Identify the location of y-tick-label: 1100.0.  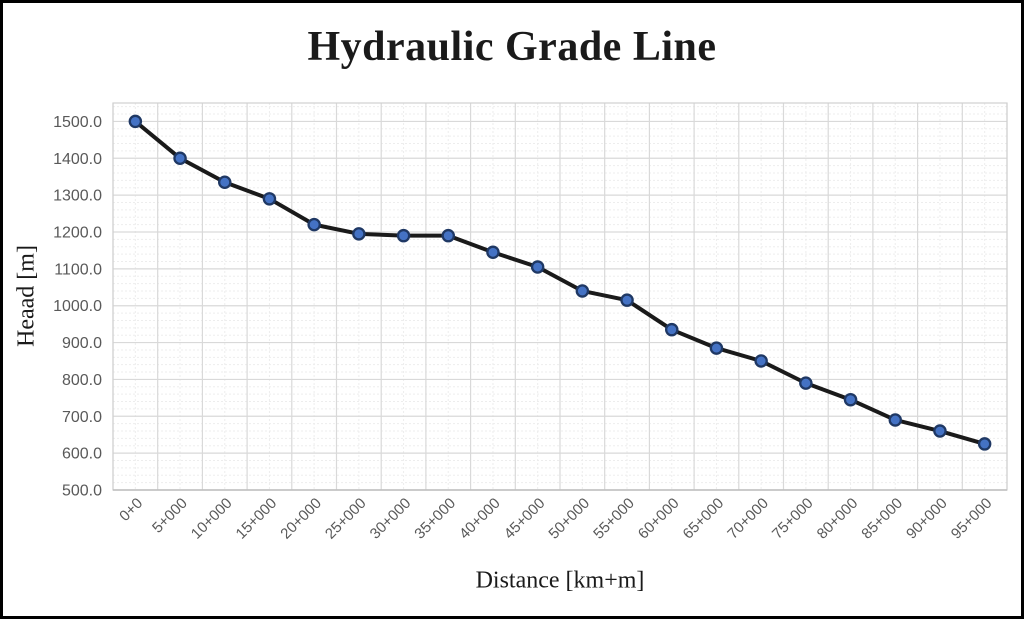
(78, 269).